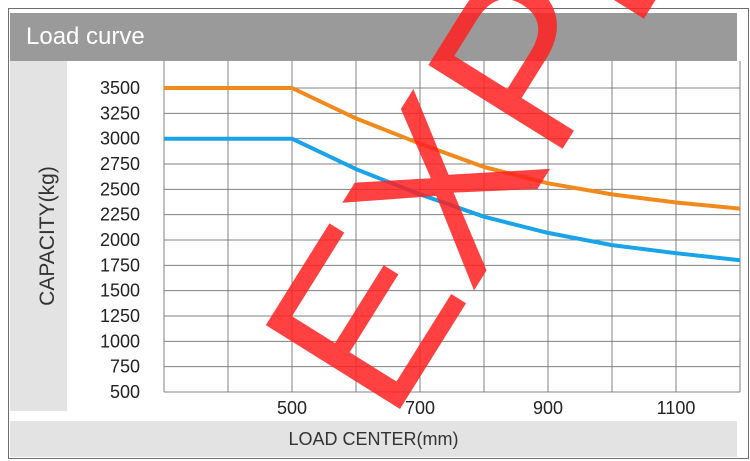 The height and width of the screenshot is (461, 750). Describe the element at coordinates (120, 113) in the screenshot. I see `y-tick-label: 3250` at that location.